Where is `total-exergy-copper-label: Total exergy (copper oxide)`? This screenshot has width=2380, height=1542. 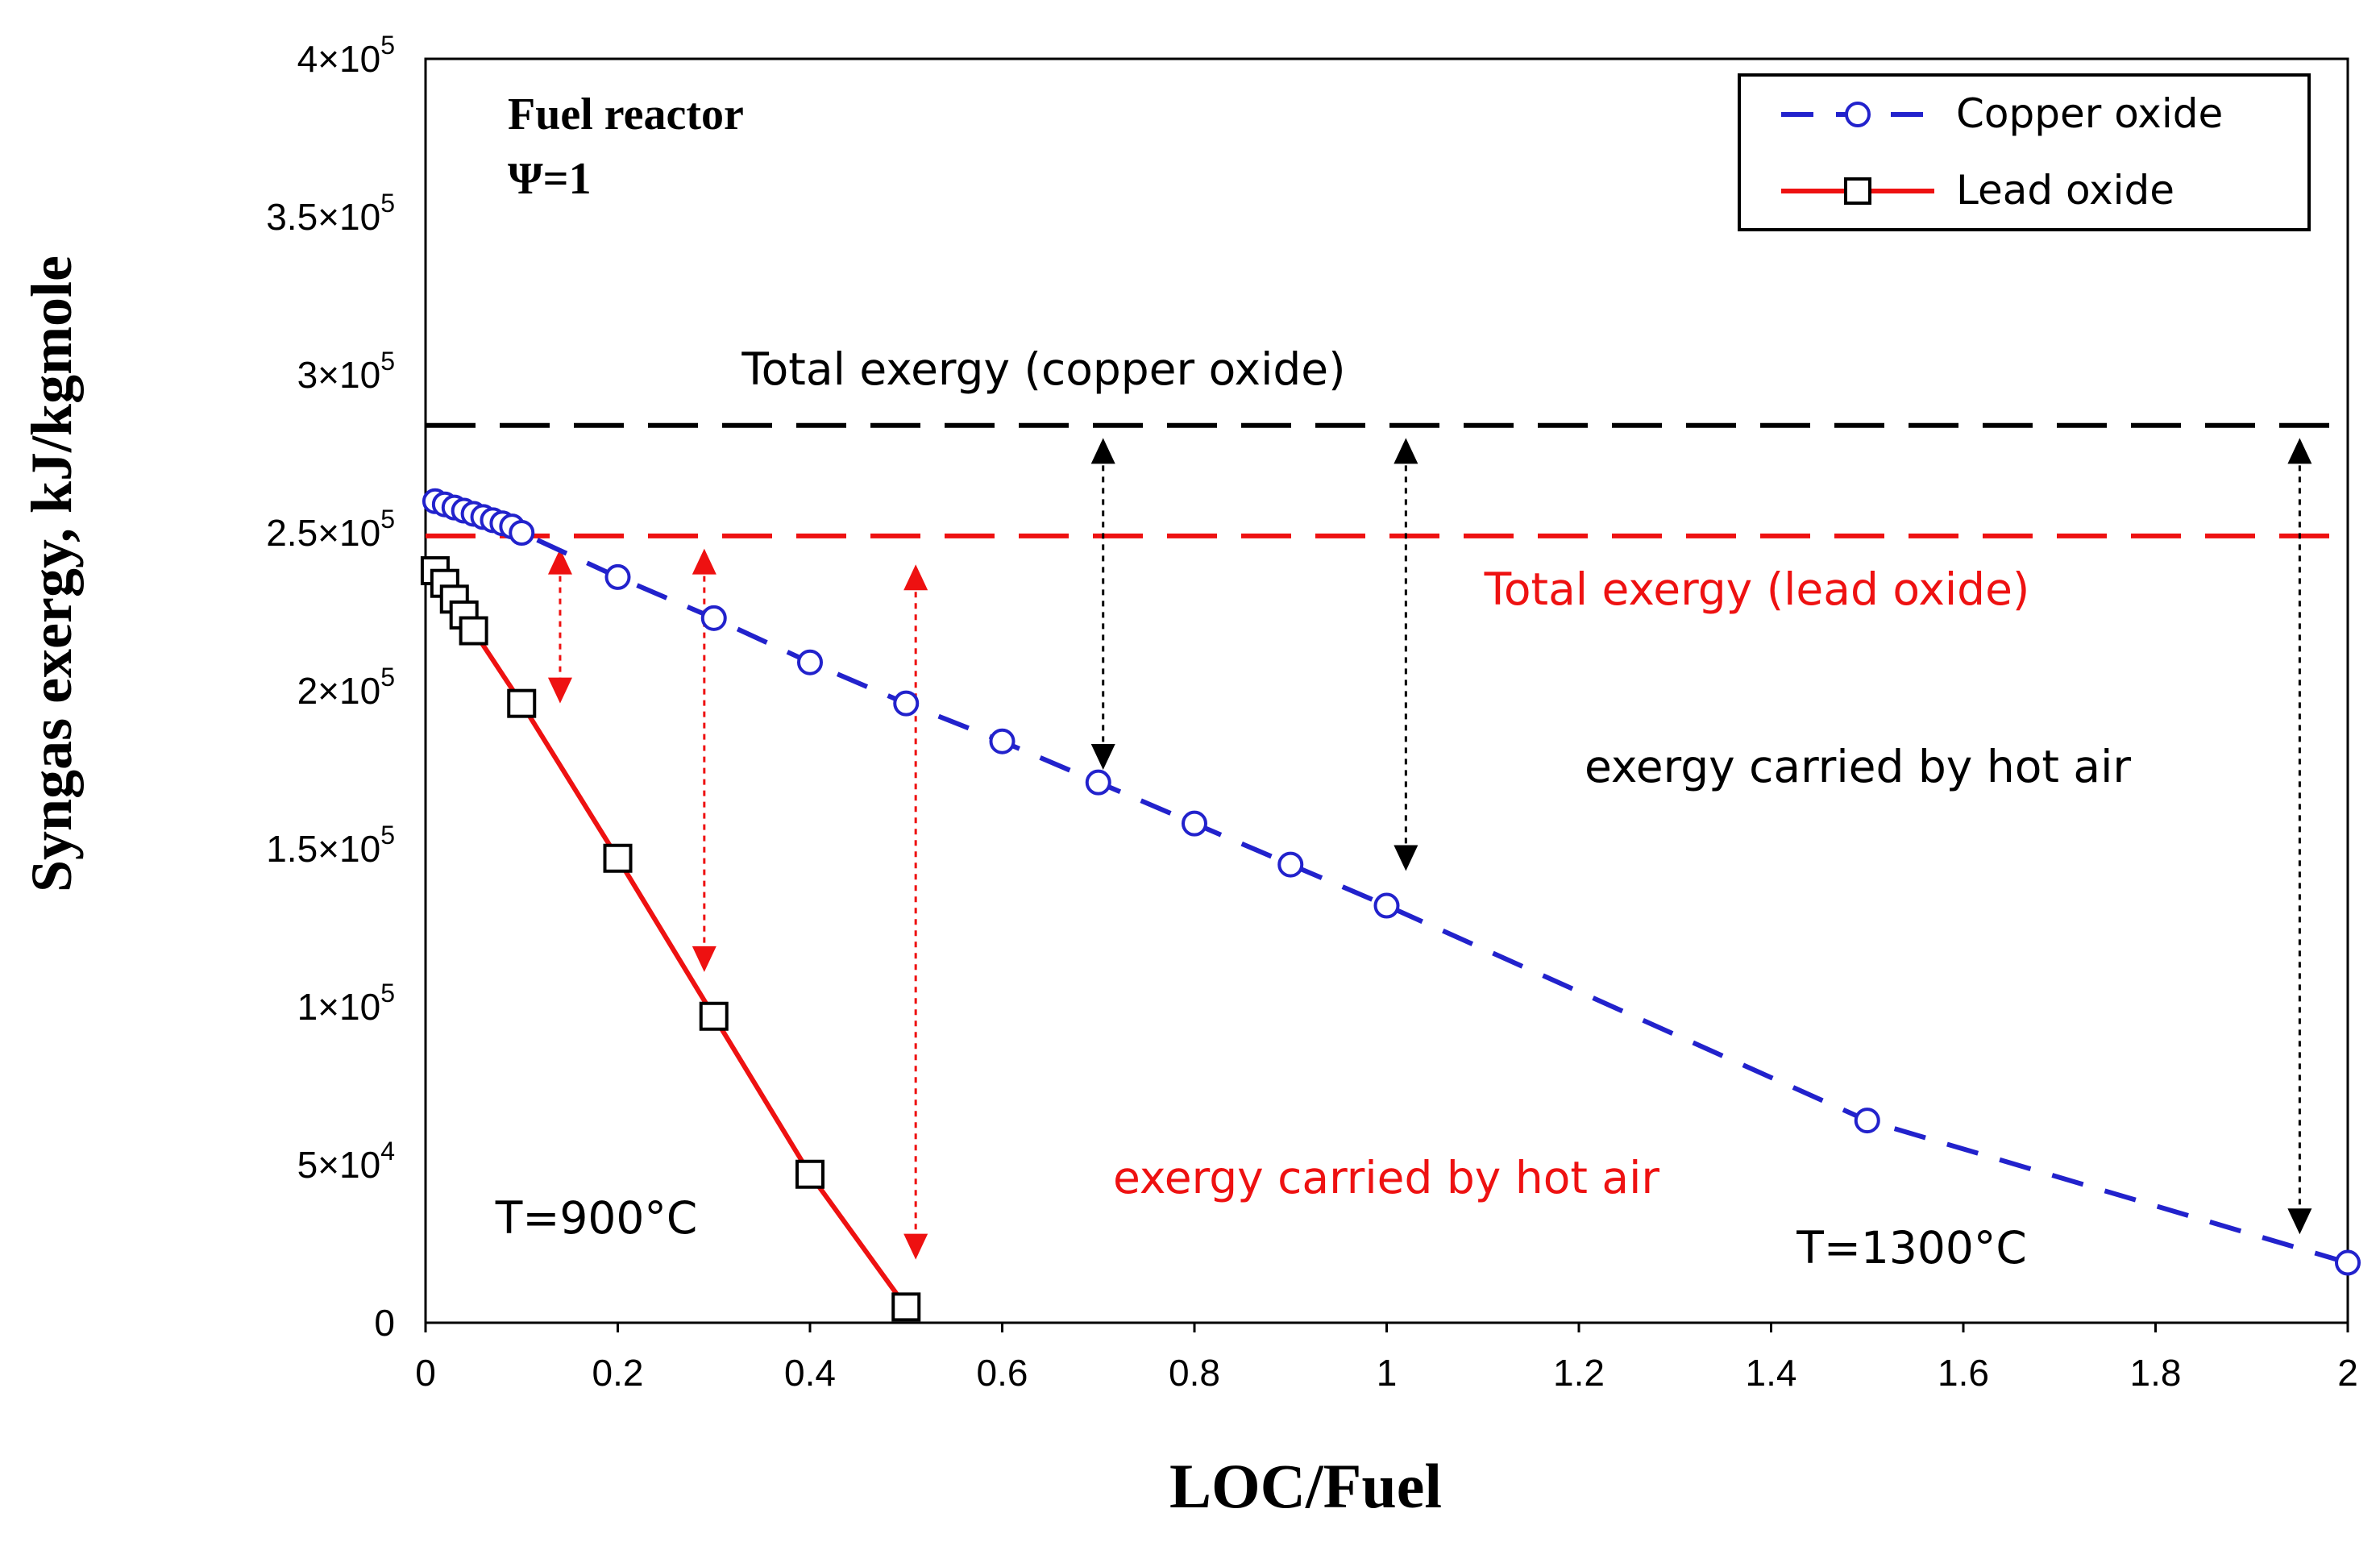 total-exergy-copper-label: Total exergy (copper oxide) is located at coordinates (1043, 369).